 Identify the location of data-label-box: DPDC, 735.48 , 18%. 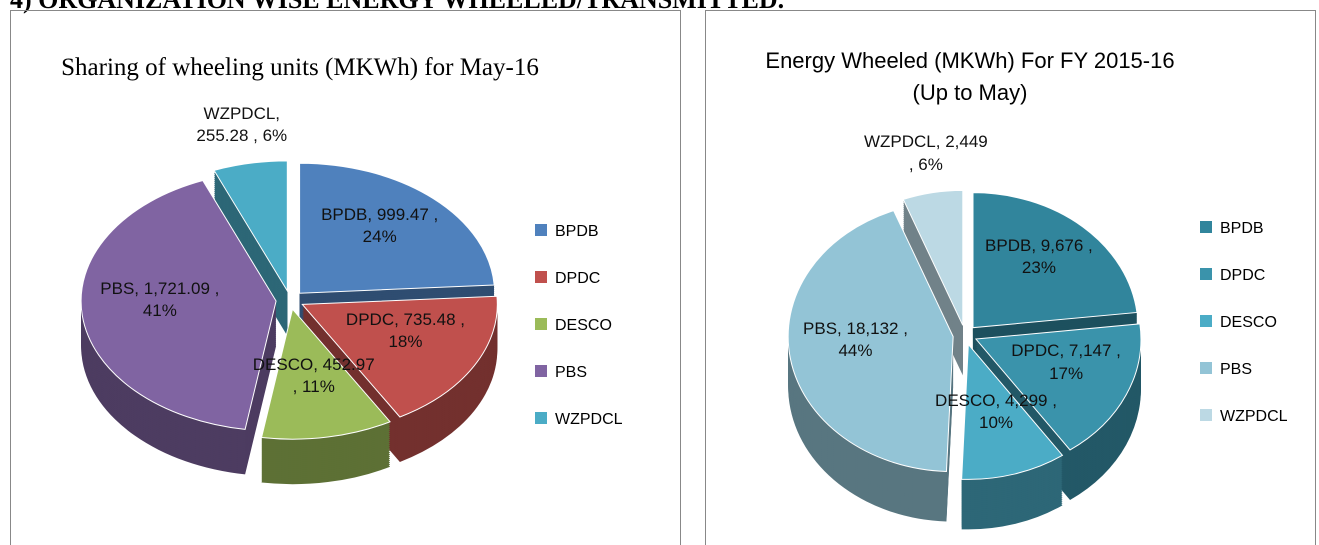
(405, 331).